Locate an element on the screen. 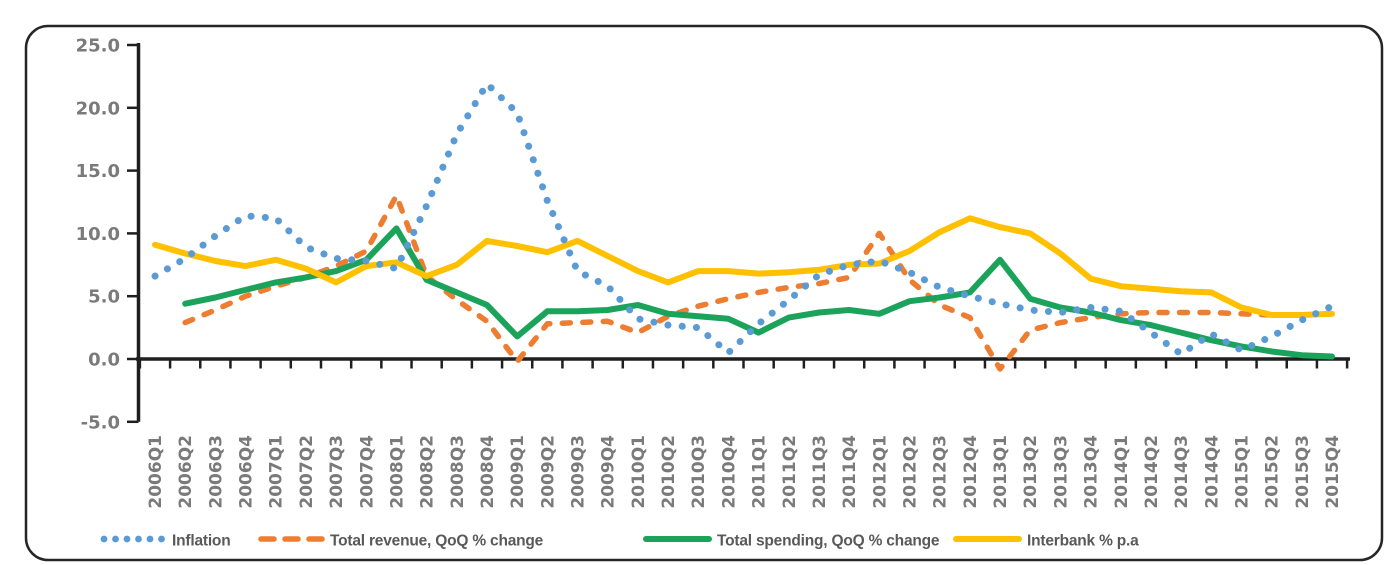 This screenshot has height=565, width=1397. x-category-label-text: 2006Q2 is located at coordinates (186, 472).